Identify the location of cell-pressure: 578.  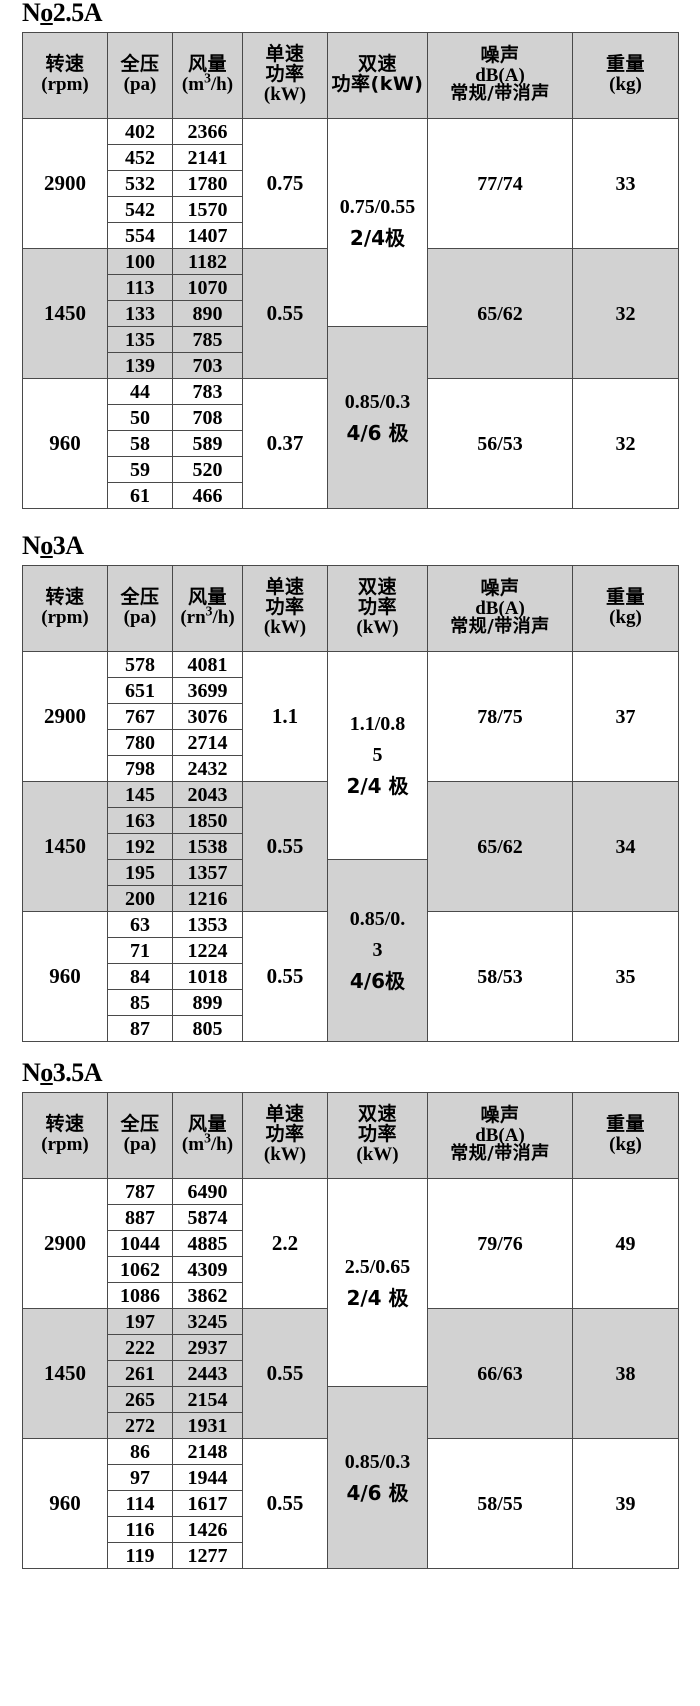
(140, 664).